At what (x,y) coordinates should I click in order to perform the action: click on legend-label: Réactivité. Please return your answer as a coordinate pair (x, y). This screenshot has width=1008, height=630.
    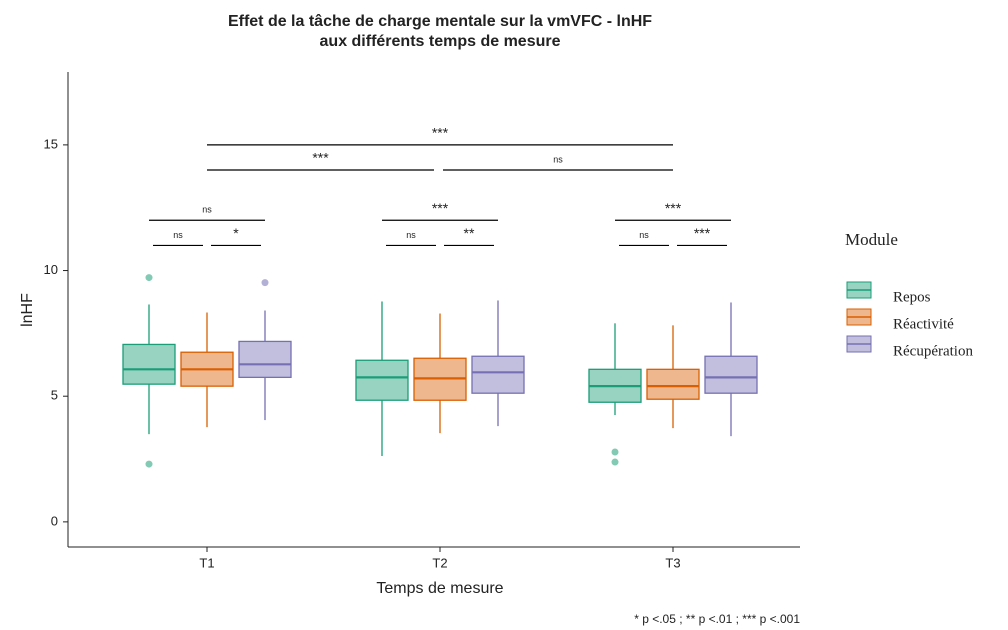
    Looking at the image, I should click on (923, 324).